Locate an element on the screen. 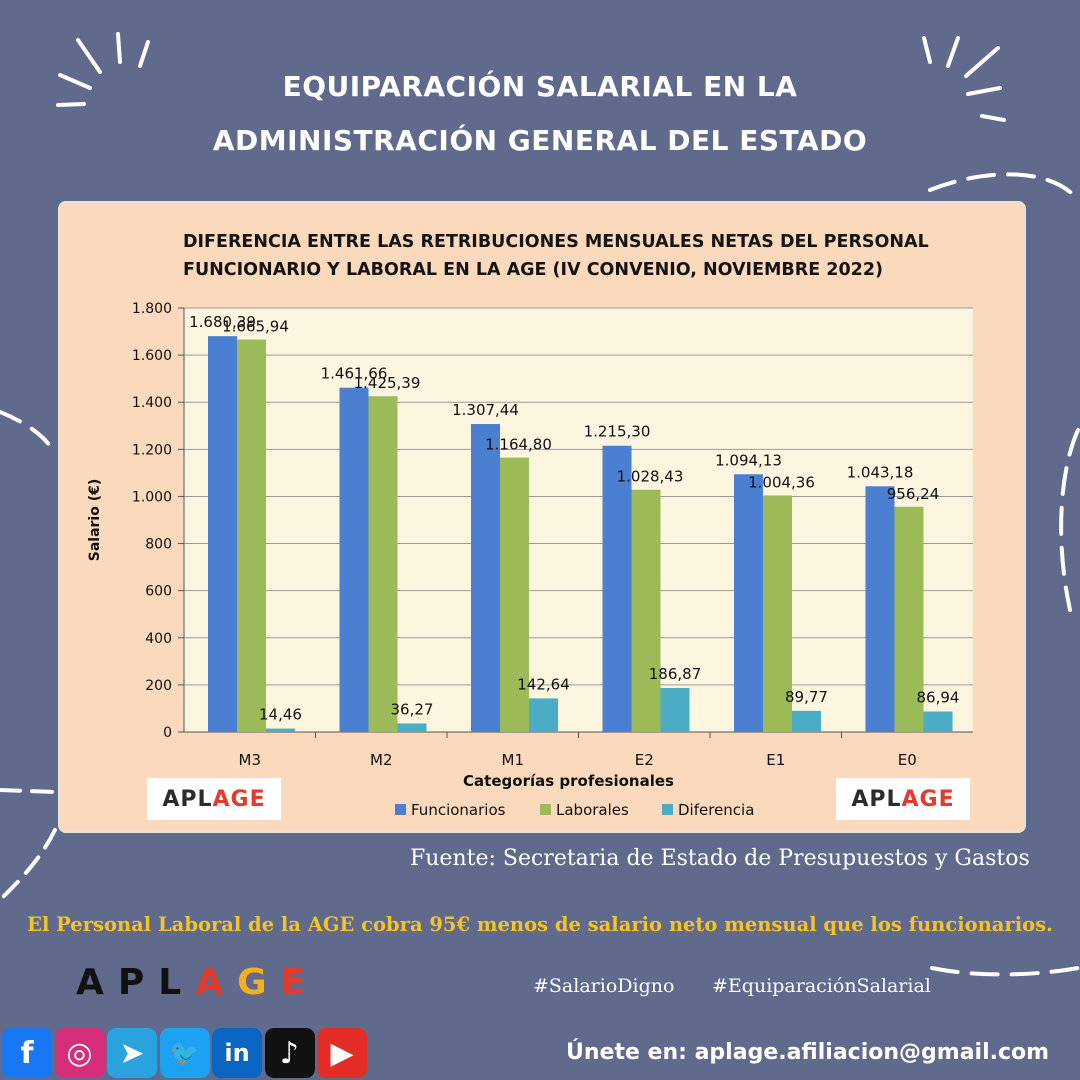 The width and height of the screenshot is (1080, 1080). data-label: 1.680,39 is located at coordinates (222, 322).